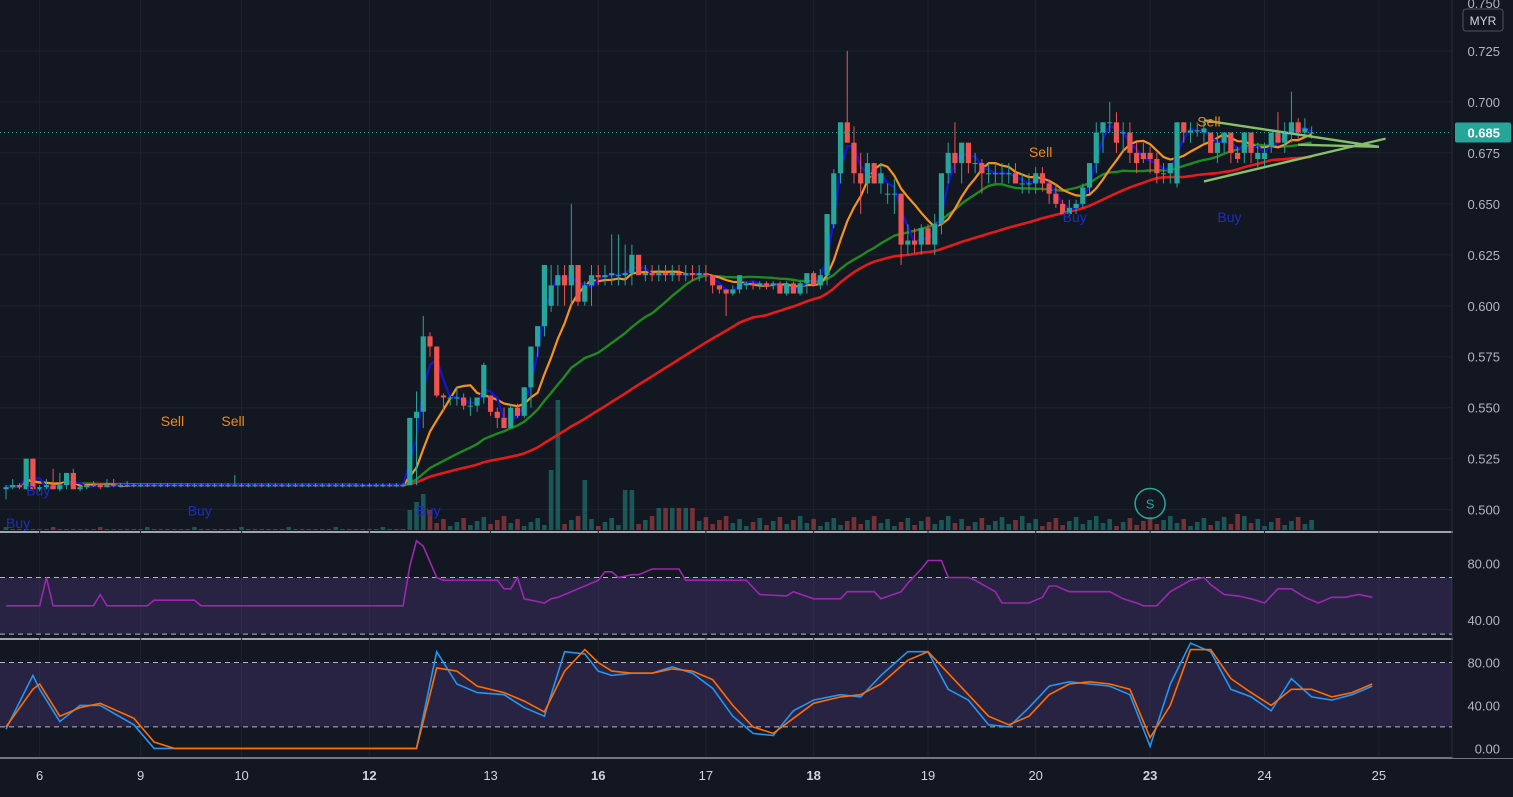 The image size is (1513, 797). What do you see at coordinates (18, 523) in the screenshot?
I see `buy-signal-label: Buy` at bounding box center [18, 523].